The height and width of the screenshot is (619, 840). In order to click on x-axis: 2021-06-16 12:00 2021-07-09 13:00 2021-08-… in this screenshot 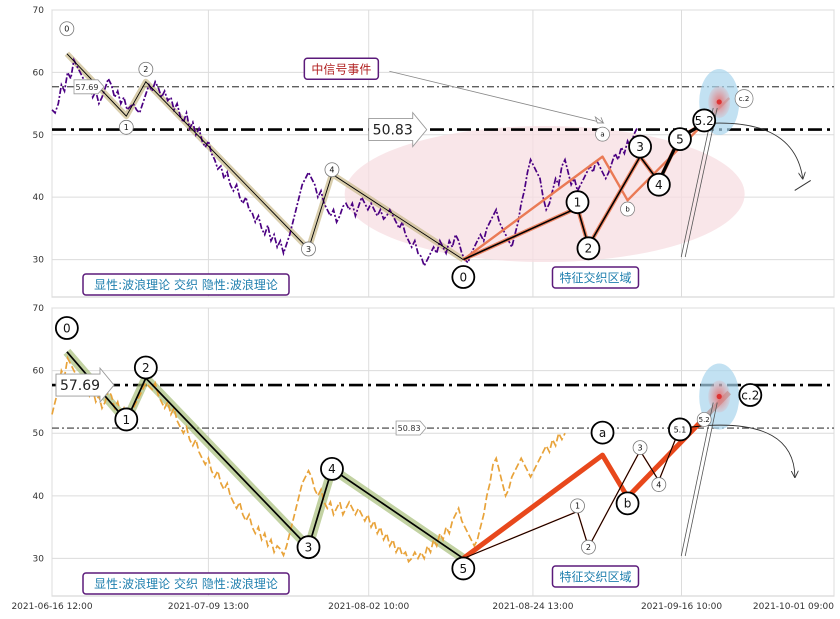, I will do `click(422, 607)`.